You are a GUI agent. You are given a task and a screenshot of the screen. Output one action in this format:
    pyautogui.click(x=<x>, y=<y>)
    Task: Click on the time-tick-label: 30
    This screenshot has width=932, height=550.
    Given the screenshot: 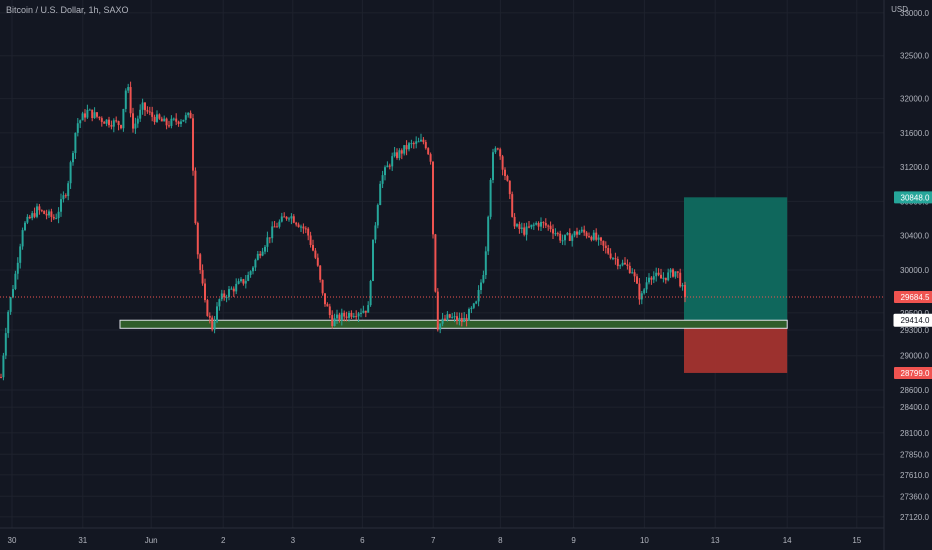 What is the action you would take?
    pyautogui.click(x=12, y=540)
    